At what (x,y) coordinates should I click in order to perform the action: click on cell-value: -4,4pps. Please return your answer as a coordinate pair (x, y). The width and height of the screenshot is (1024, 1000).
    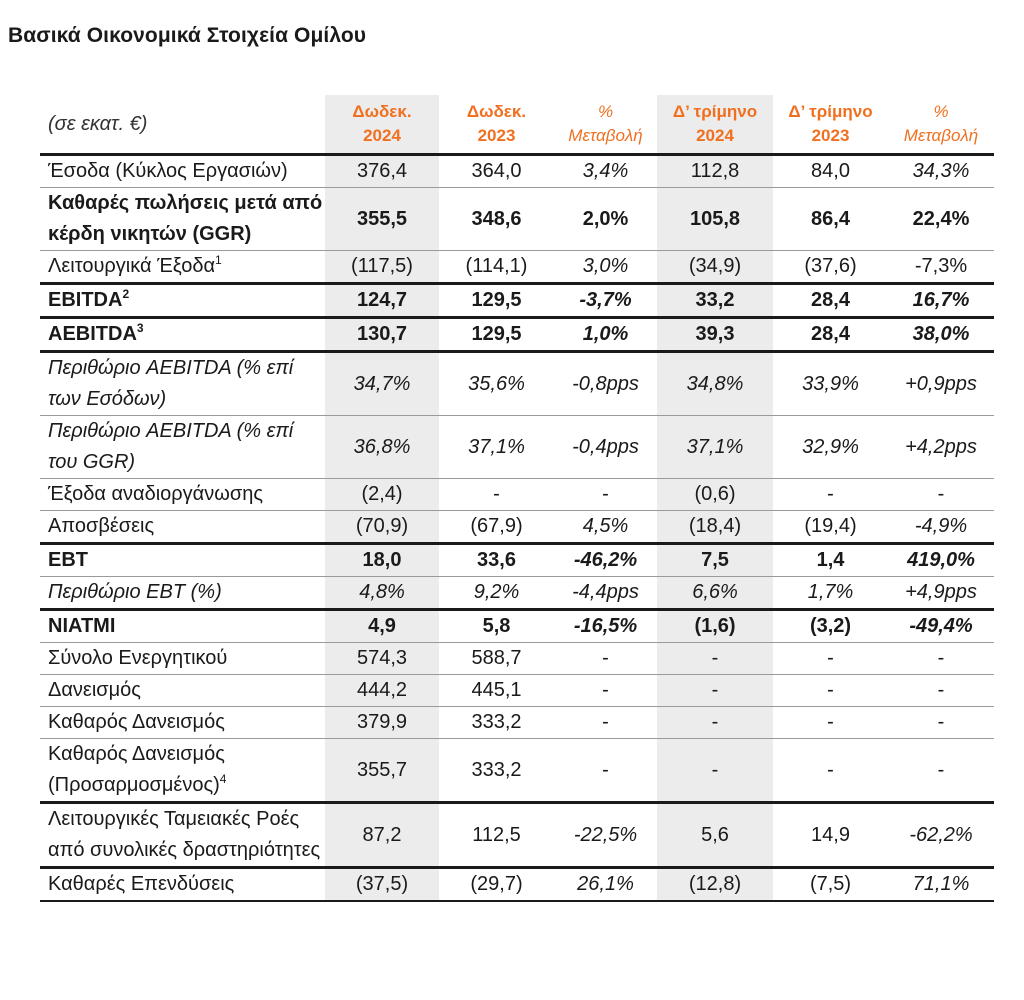
    Looking at the image, I should click on (605, 593).